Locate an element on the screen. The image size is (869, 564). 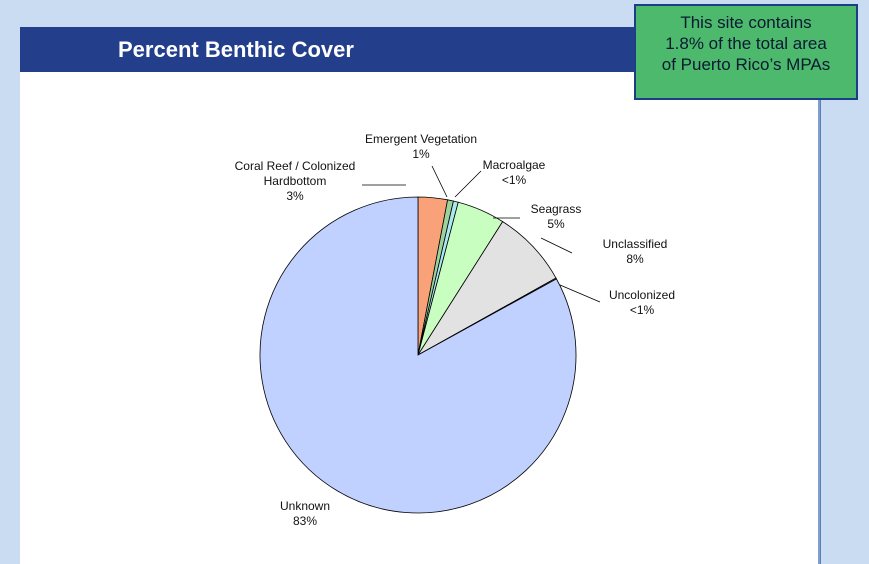
slice-label-coral-reef-colonized-hardbottom: Coral Reef / Colonized Hardbottom 3% is located at coordinates (295, 181).